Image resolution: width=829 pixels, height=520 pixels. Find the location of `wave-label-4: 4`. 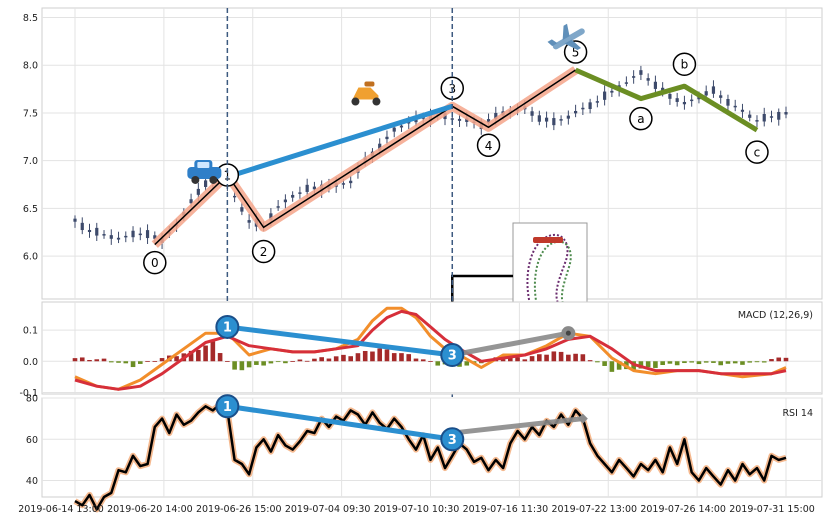

wave-label-4: 4 is located at coordinates (489, 146).